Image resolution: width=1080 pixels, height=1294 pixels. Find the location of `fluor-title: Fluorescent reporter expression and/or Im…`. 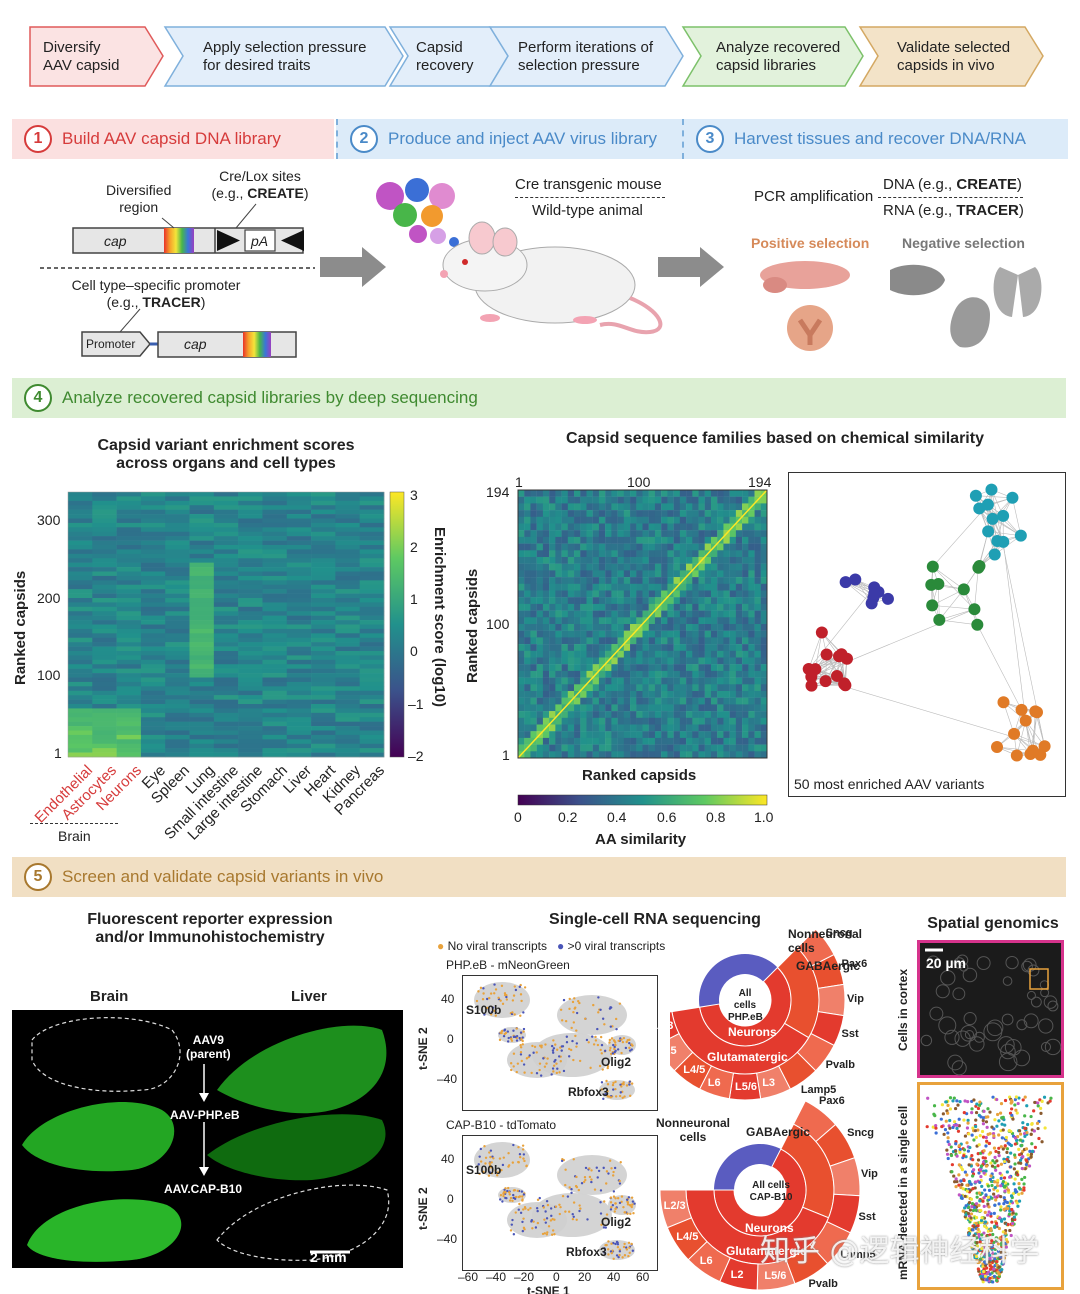

fluor-title: Fluorescent reporter expression and/or Im… is located at coordinates (210, 928).